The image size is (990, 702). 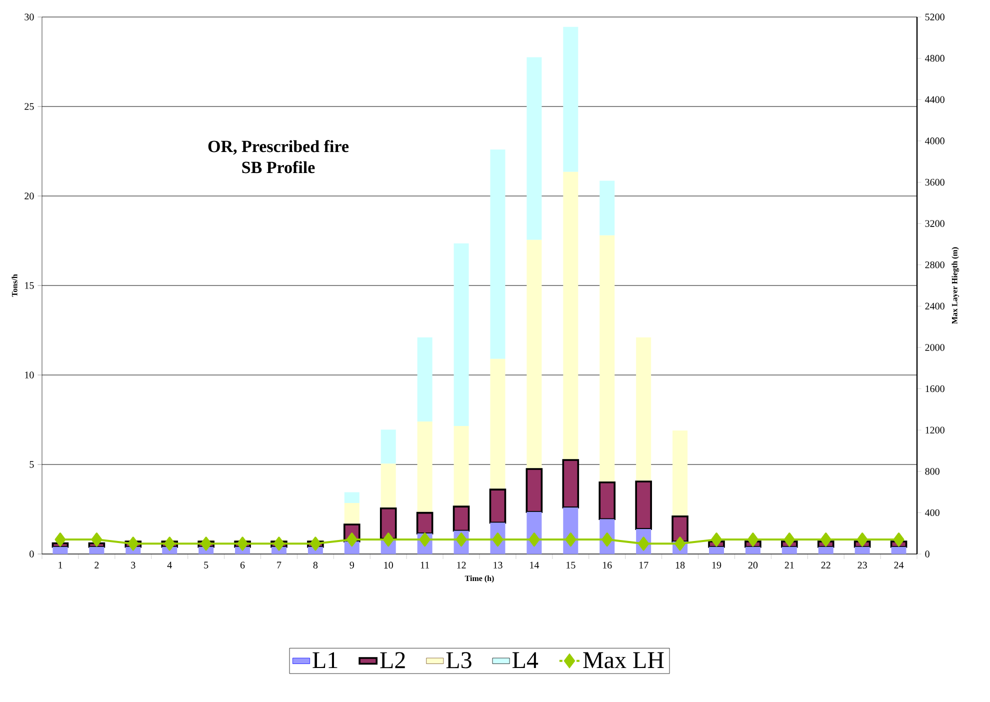 What do you see at coordinates (479, 579) in the screenshot?
I see `x-axis-title: Time (h)` at bounding box center [479, 579].